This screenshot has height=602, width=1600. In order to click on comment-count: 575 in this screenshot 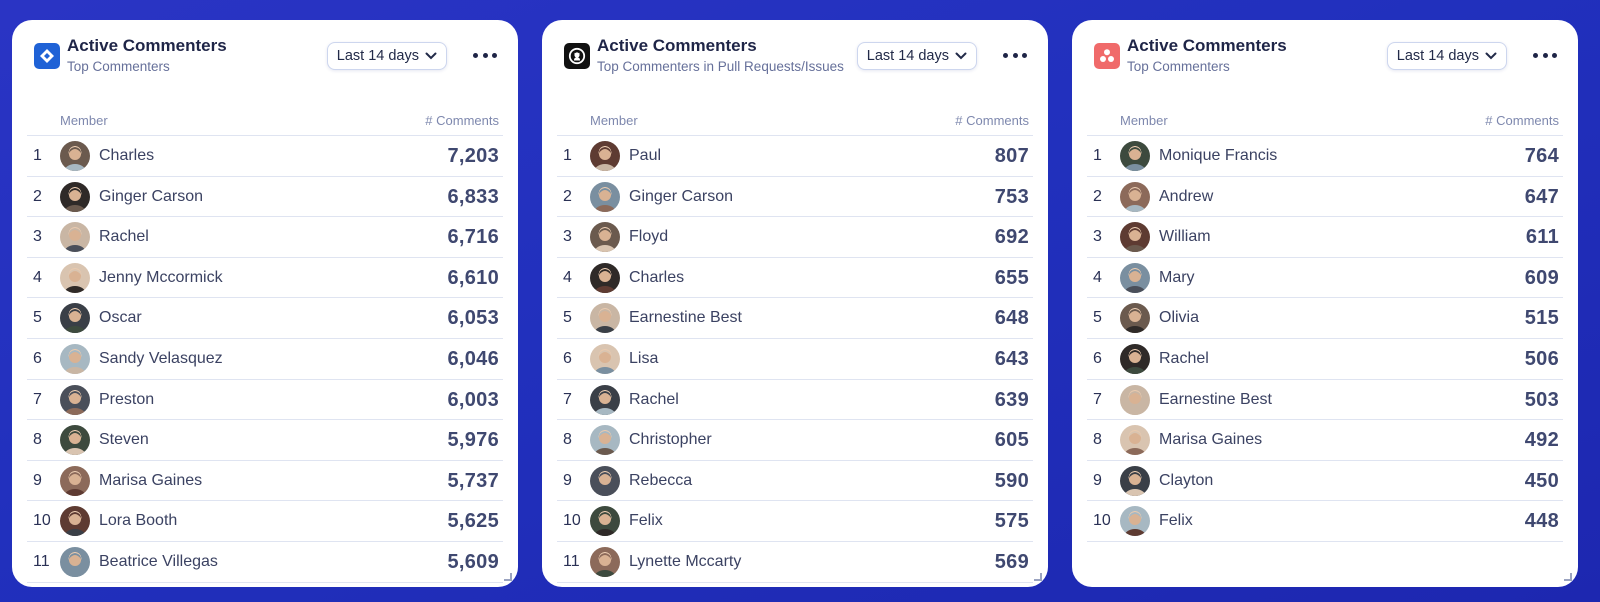, I will do `click(1011, 521)`.